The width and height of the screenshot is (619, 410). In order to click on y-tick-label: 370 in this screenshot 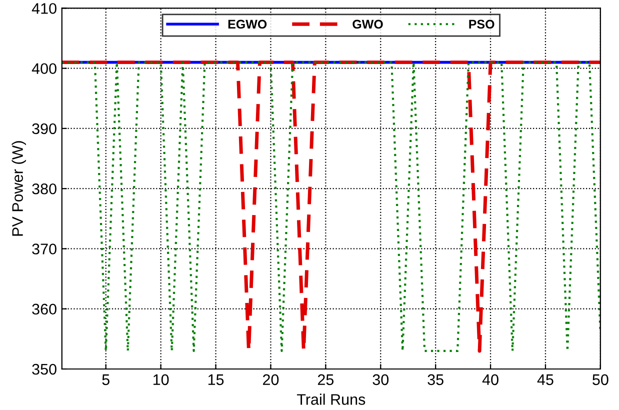, I will do `click(44, 249)`.